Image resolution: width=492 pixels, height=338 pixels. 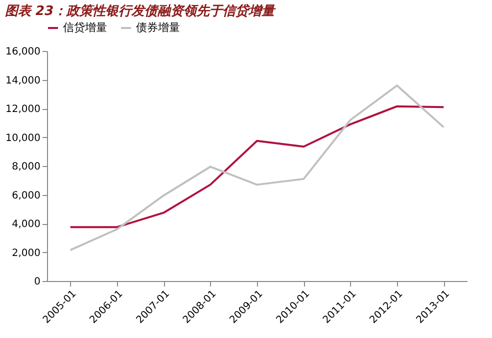 What do you see at coordinates (158, 27) in the screenshot?
I see `legend-label: 债券增量` at bounding box center [158, 27].